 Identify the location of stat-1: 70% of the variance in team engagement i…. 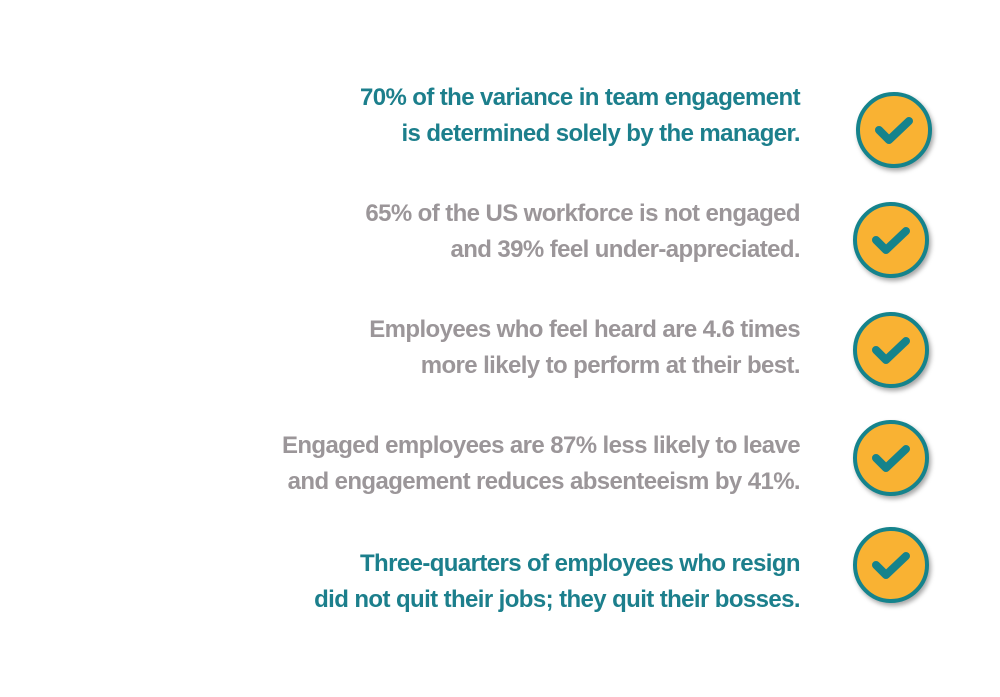
(580, 116).